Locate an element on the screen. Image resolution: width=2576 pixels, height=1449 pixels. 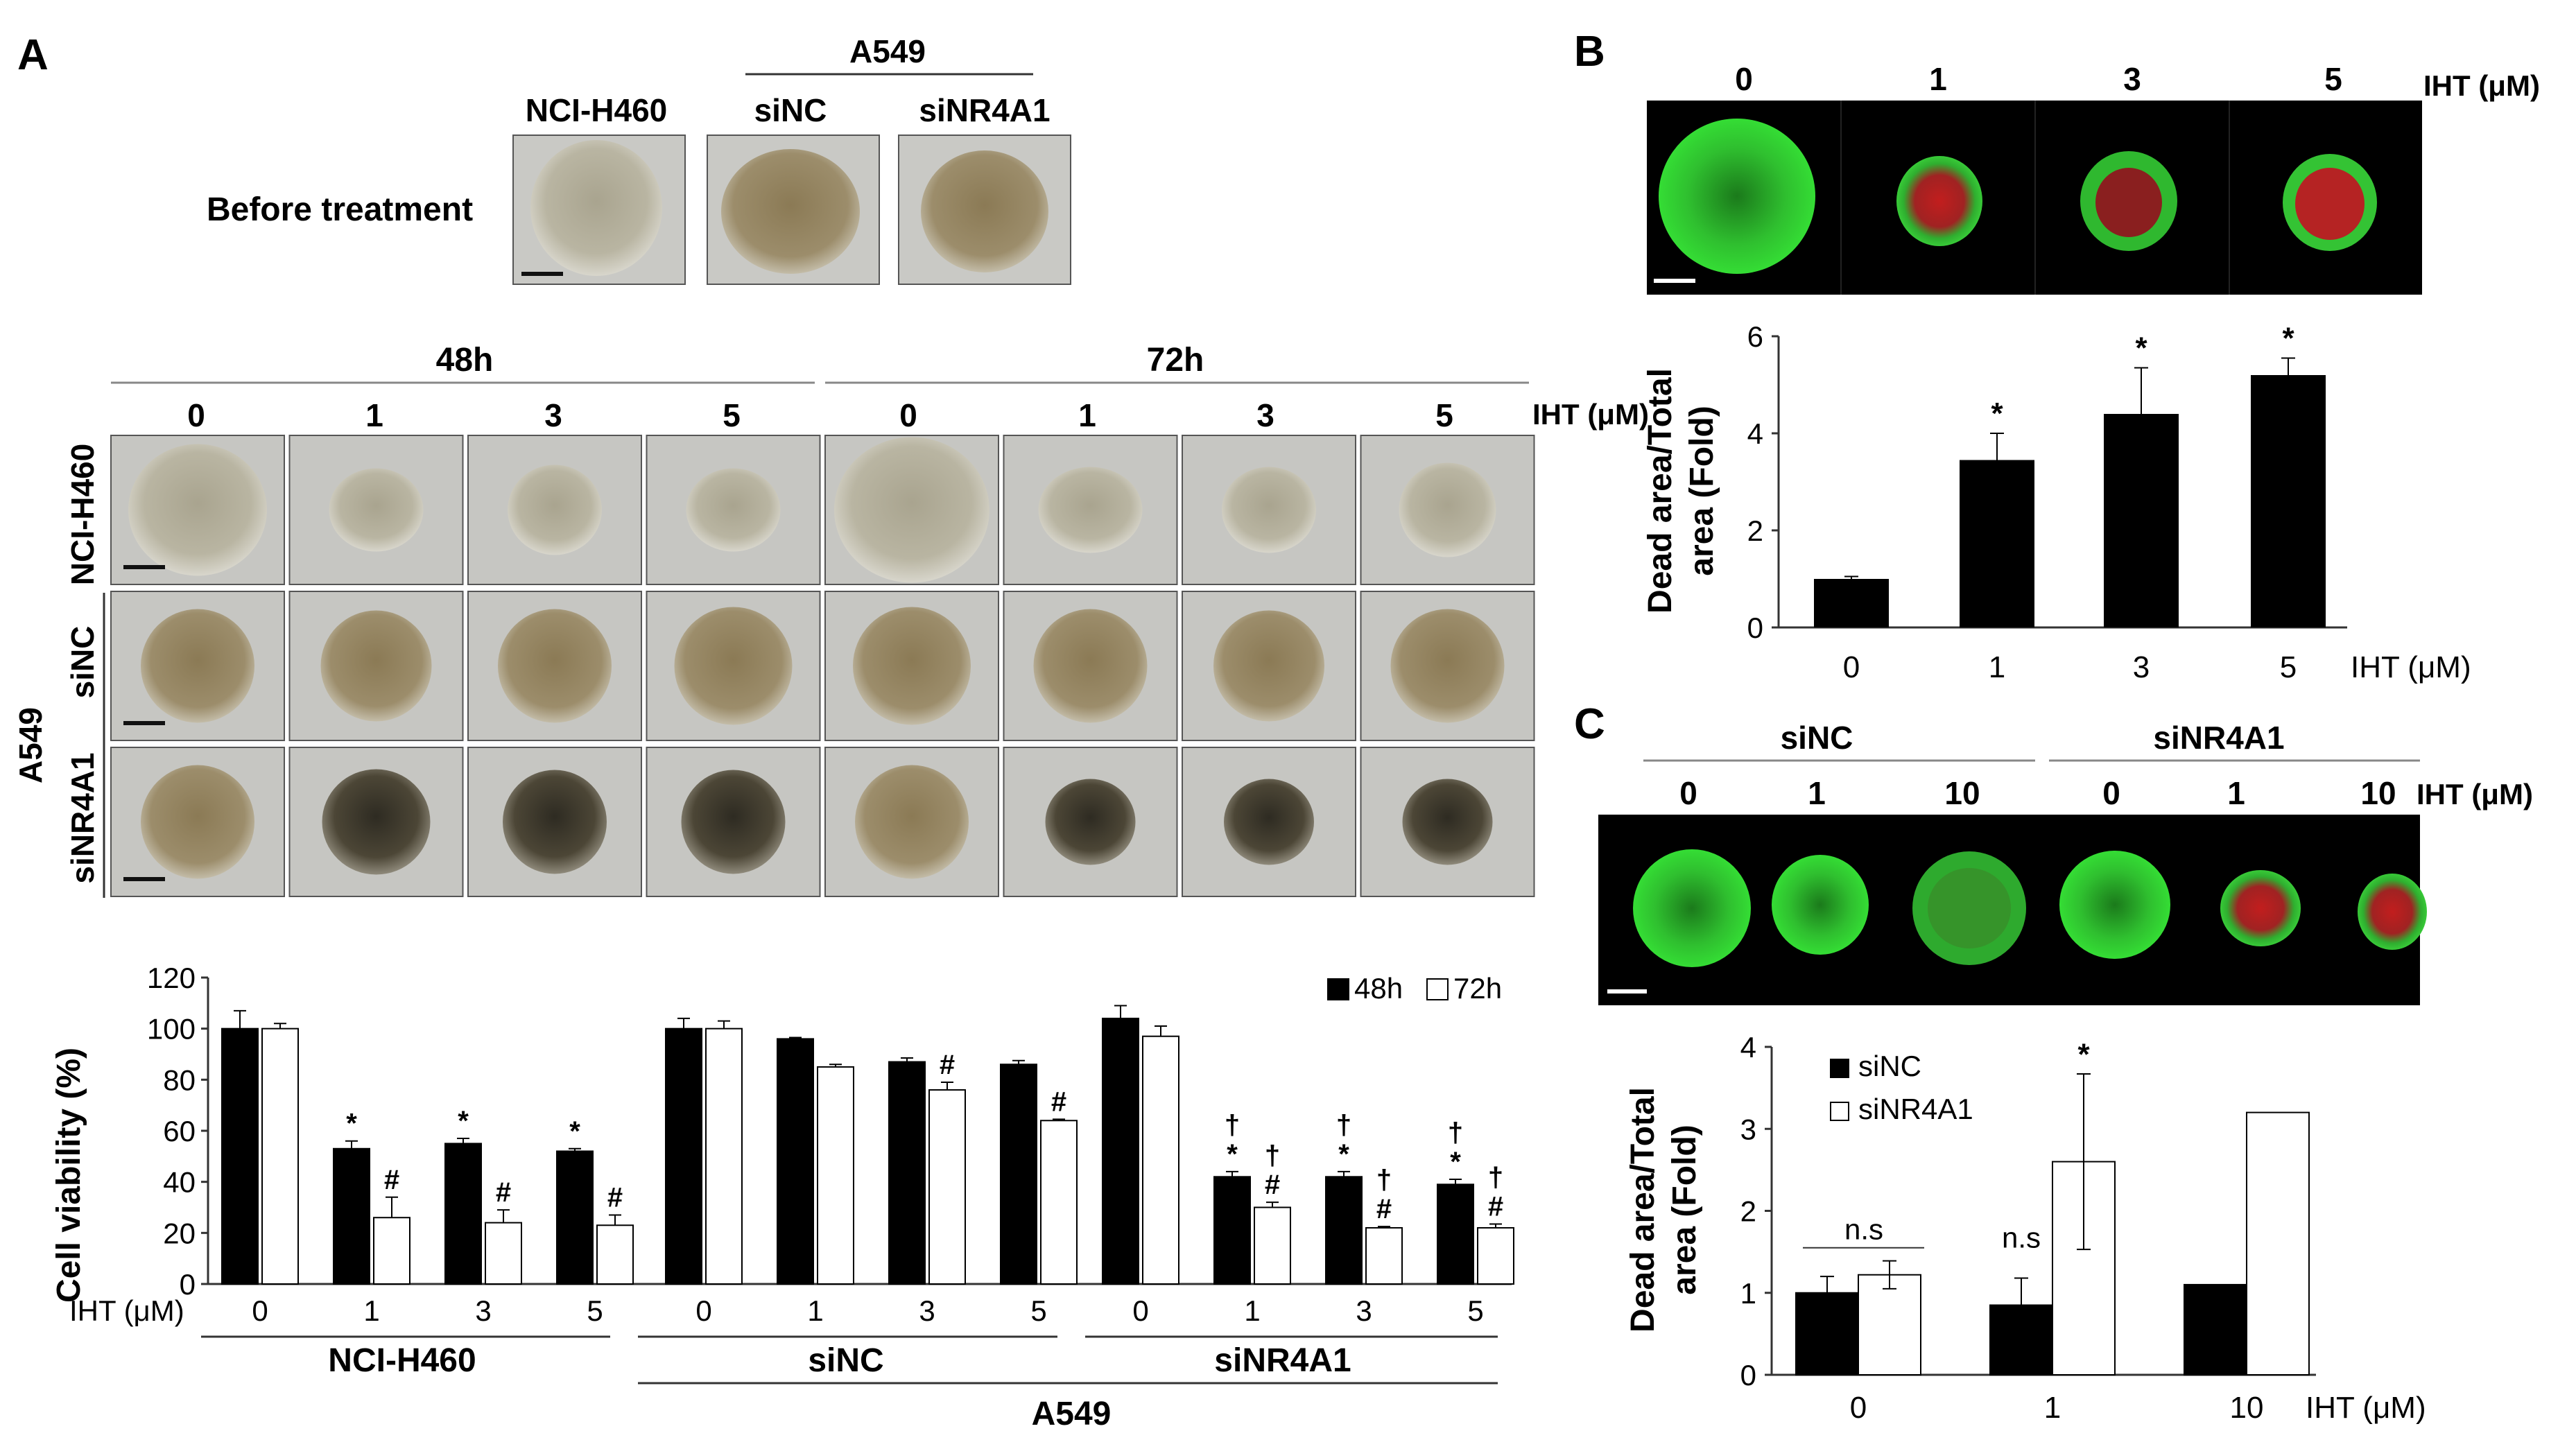
group-label-a549: A549 is located at coordinates (1072, 1414).